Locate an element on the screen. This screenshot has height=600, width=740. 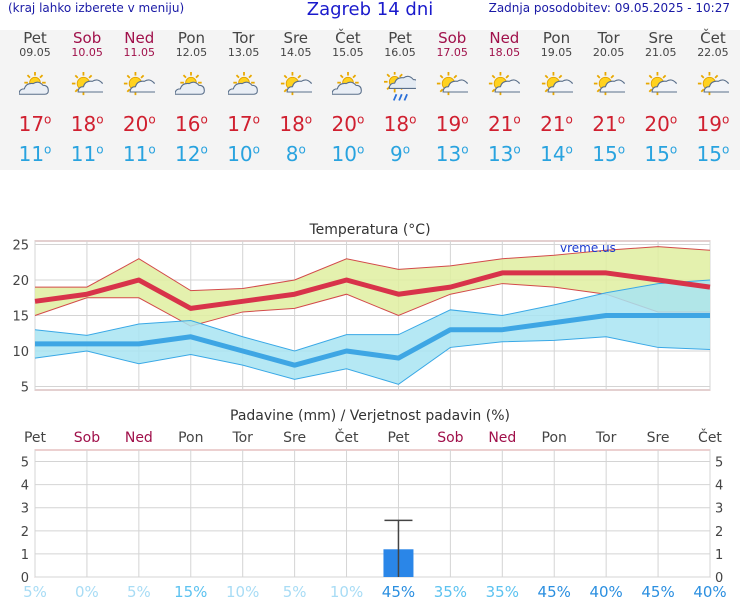
y-tick-label-right: 5 is located at coordinates (719, 463).